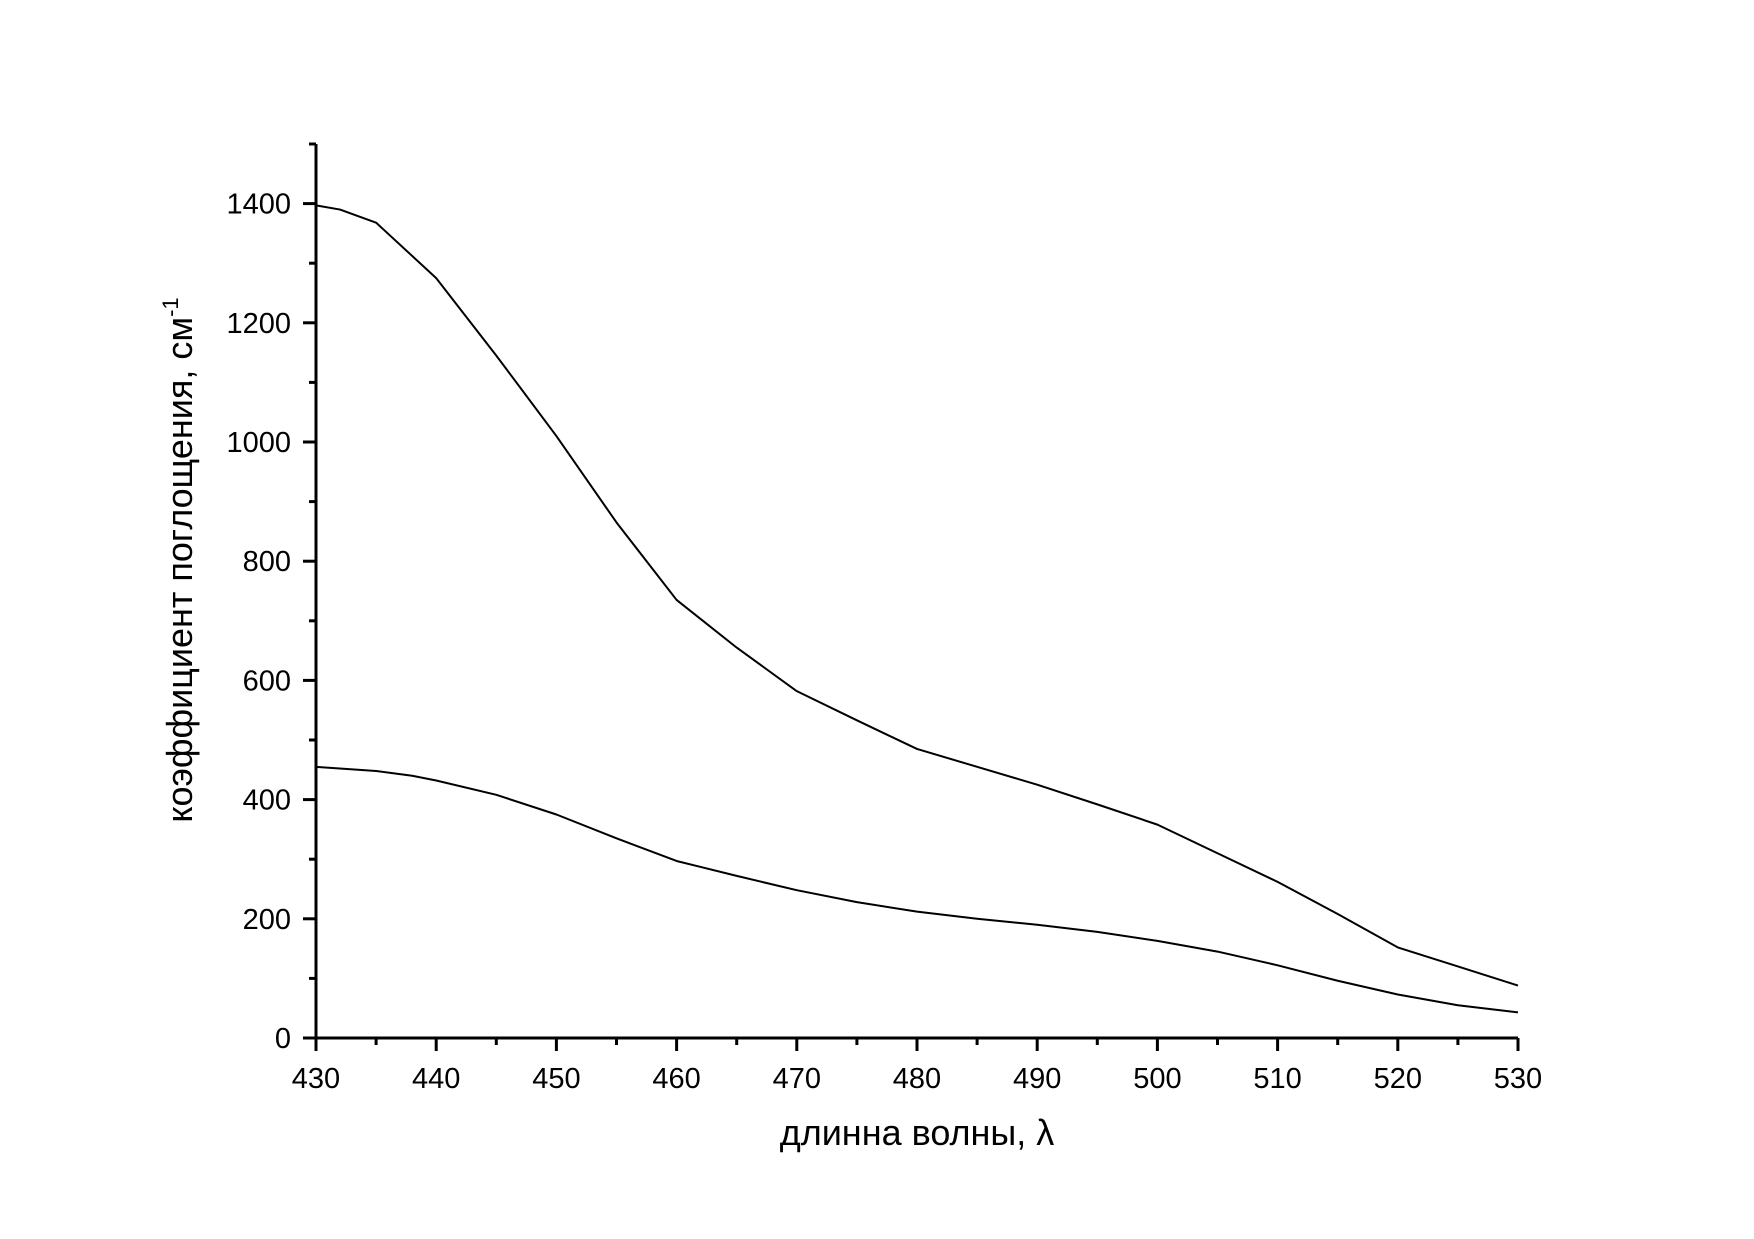 This screenshot has width=1754, height=1239. Describe the element at coordinates (1157, 1079) in the screenshot. I see `x-tick-label: 500` at that location.